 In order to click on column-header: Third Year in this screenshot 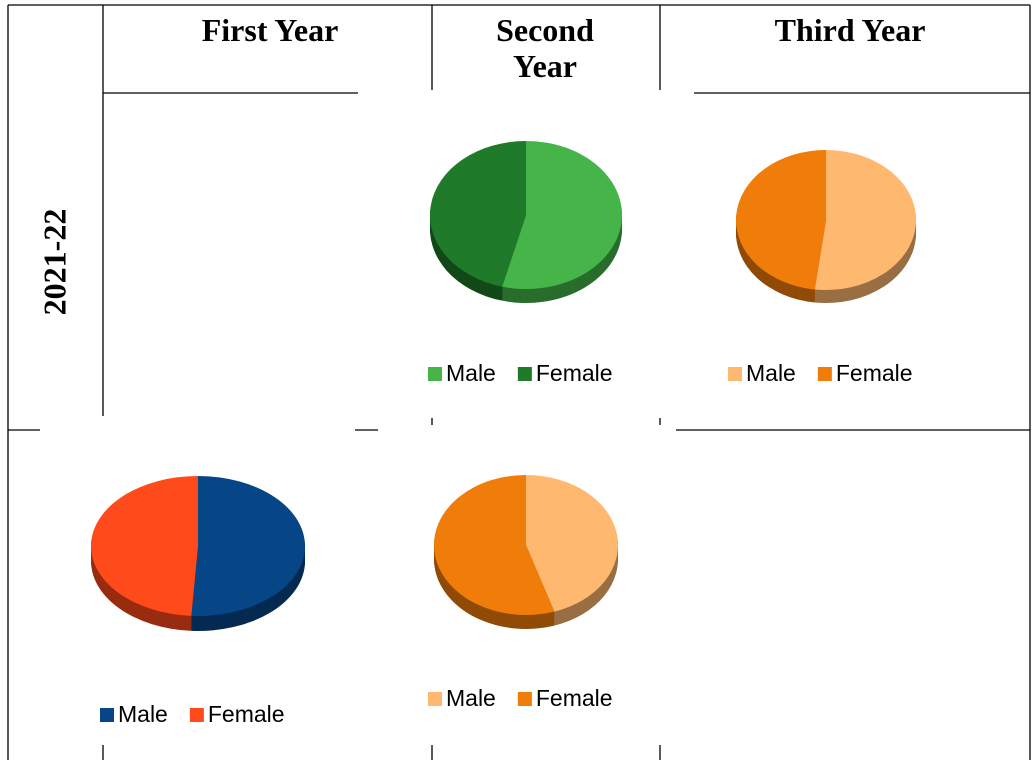, I will do `click(850, 30)`.